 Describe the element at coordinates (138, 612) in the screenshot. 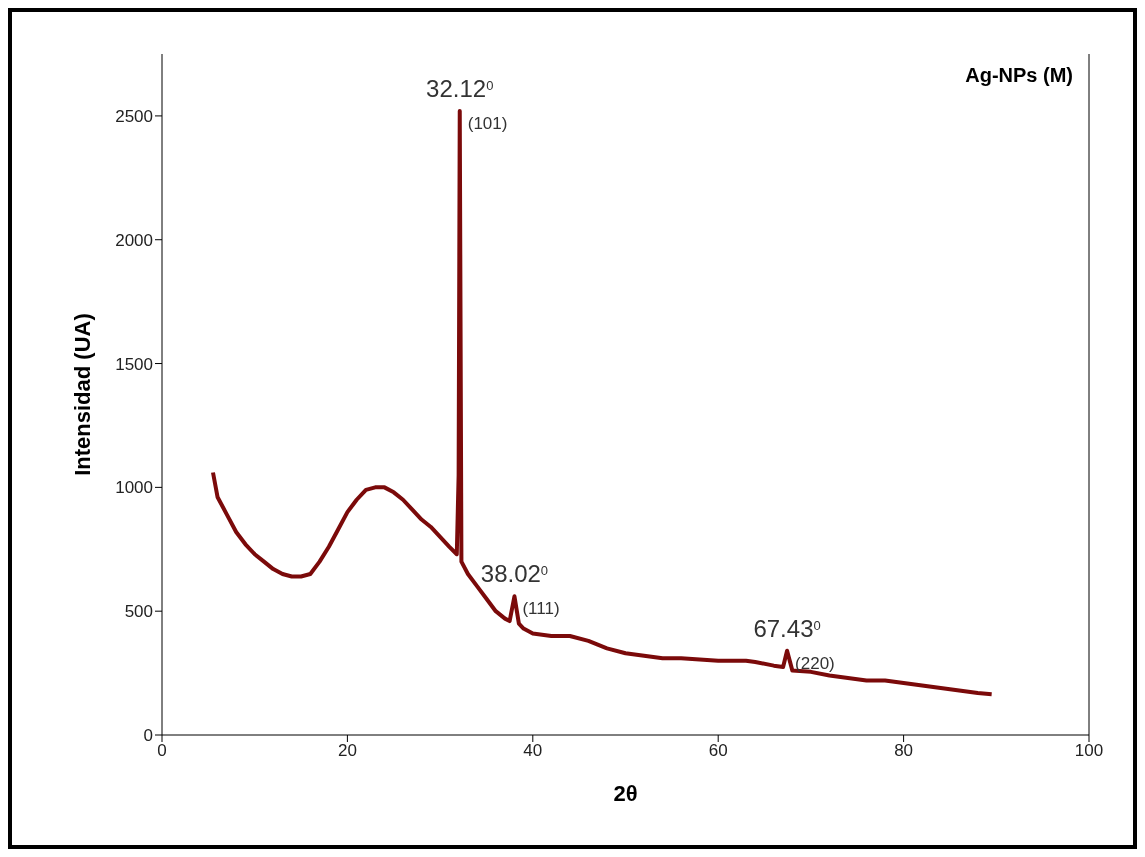

I see `y-tick-label: 500` at that location.